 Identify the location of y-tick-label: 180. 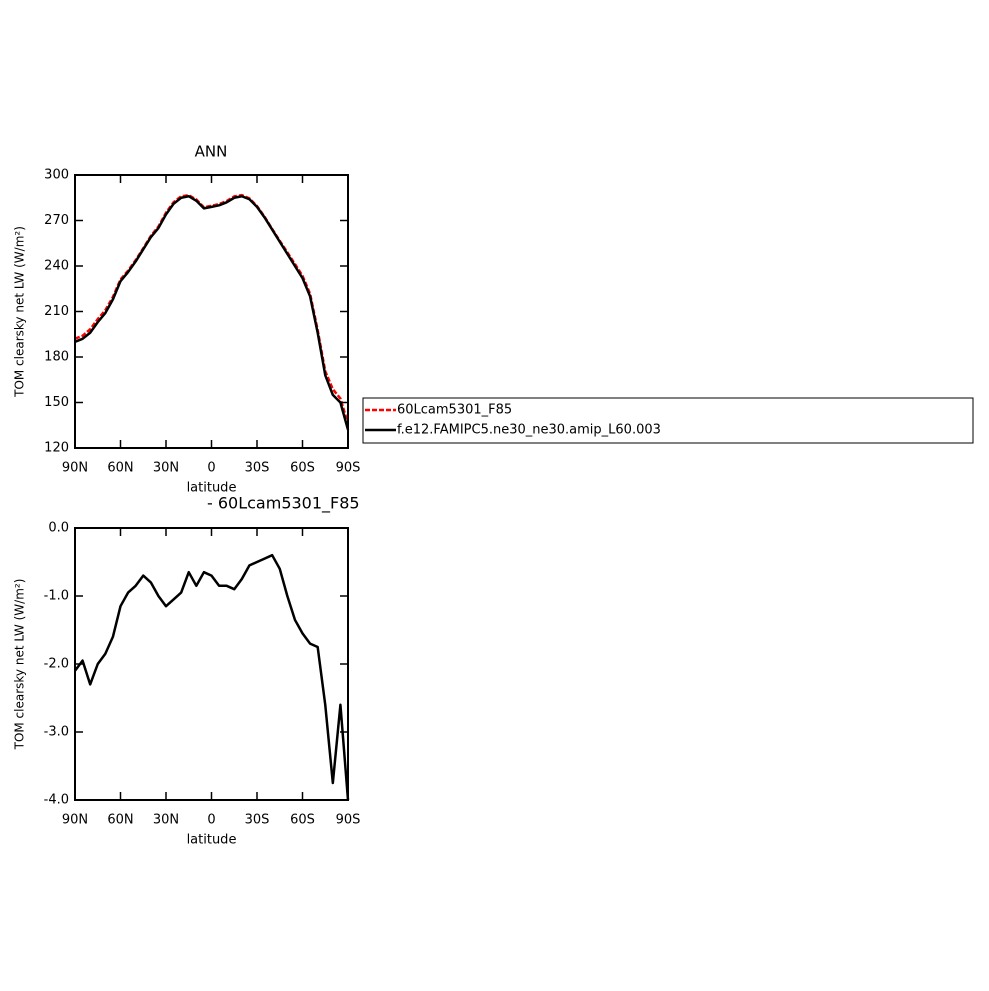
(56, 357).